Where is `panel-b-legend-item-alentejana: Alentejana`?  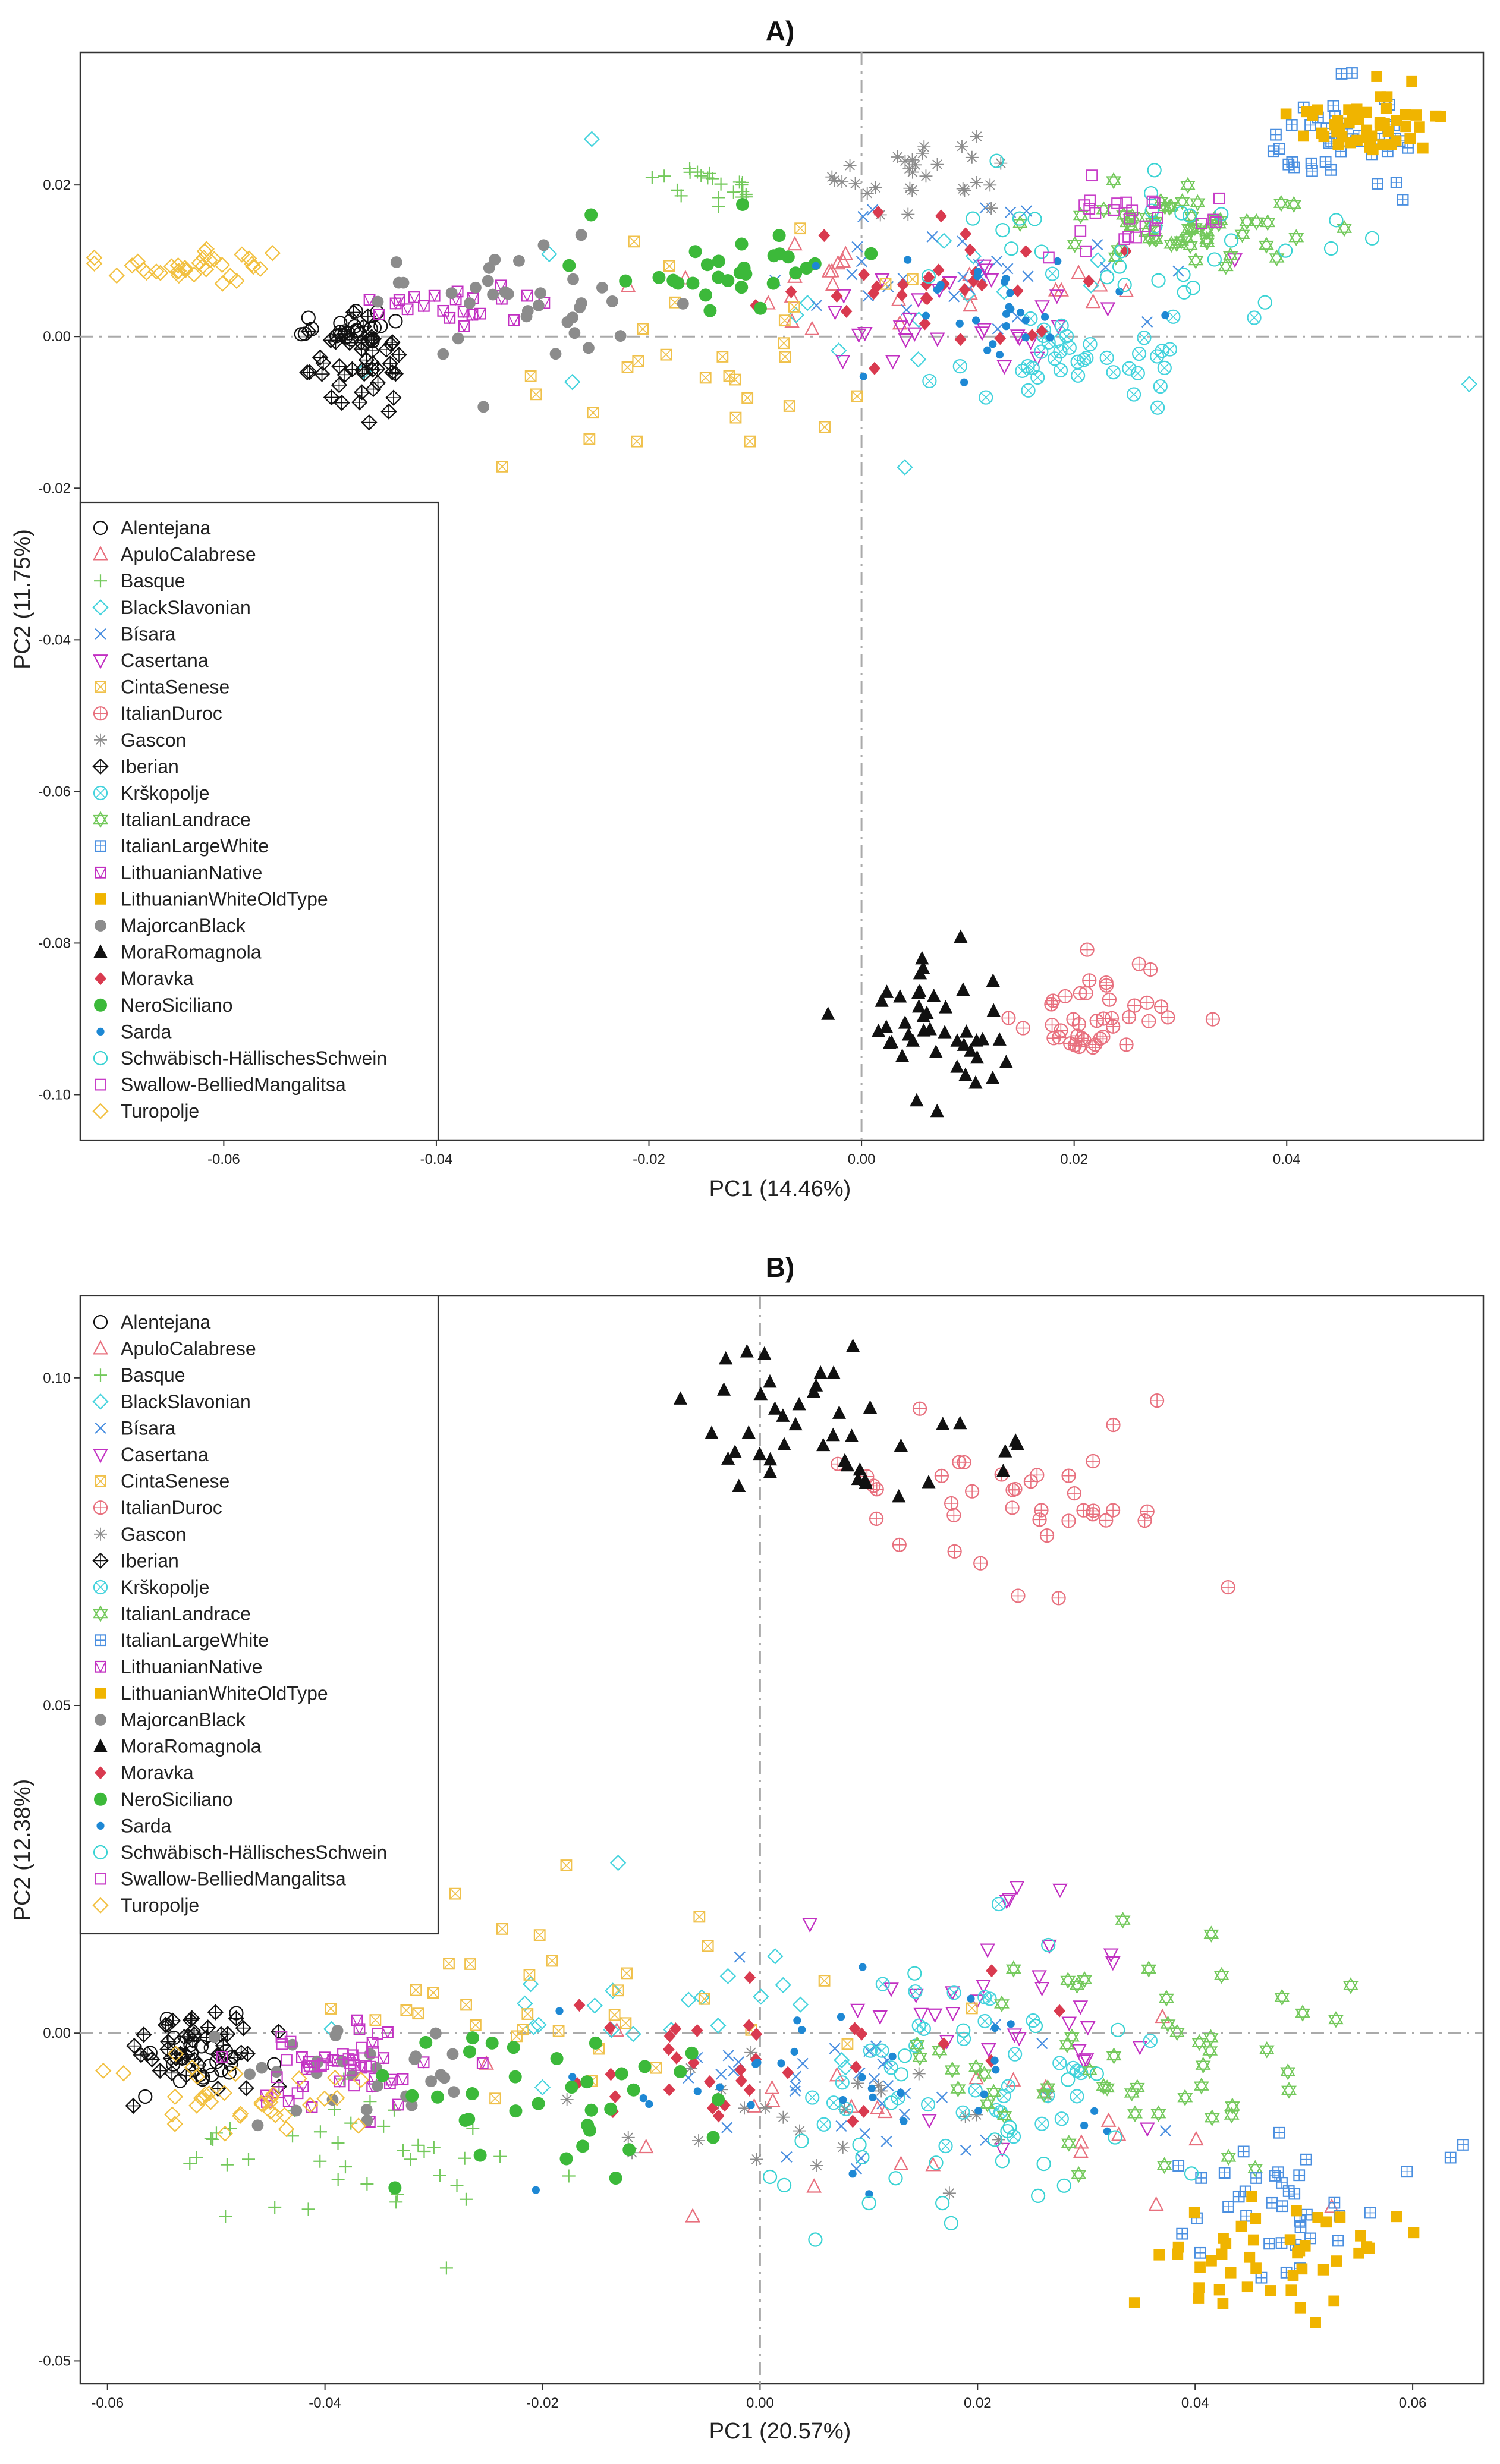 panel-b-legend-item-alentejana: Alentejana is located at coordinates (151, 1322).